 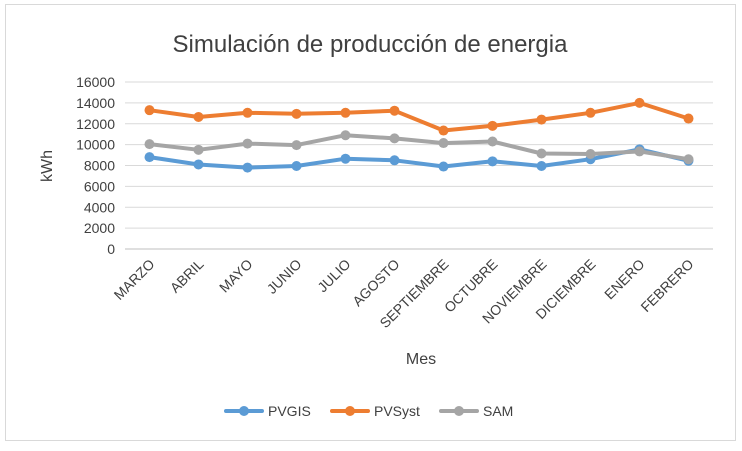 I want to click on y-tick-label: 12000, so click(x=95, y=124).